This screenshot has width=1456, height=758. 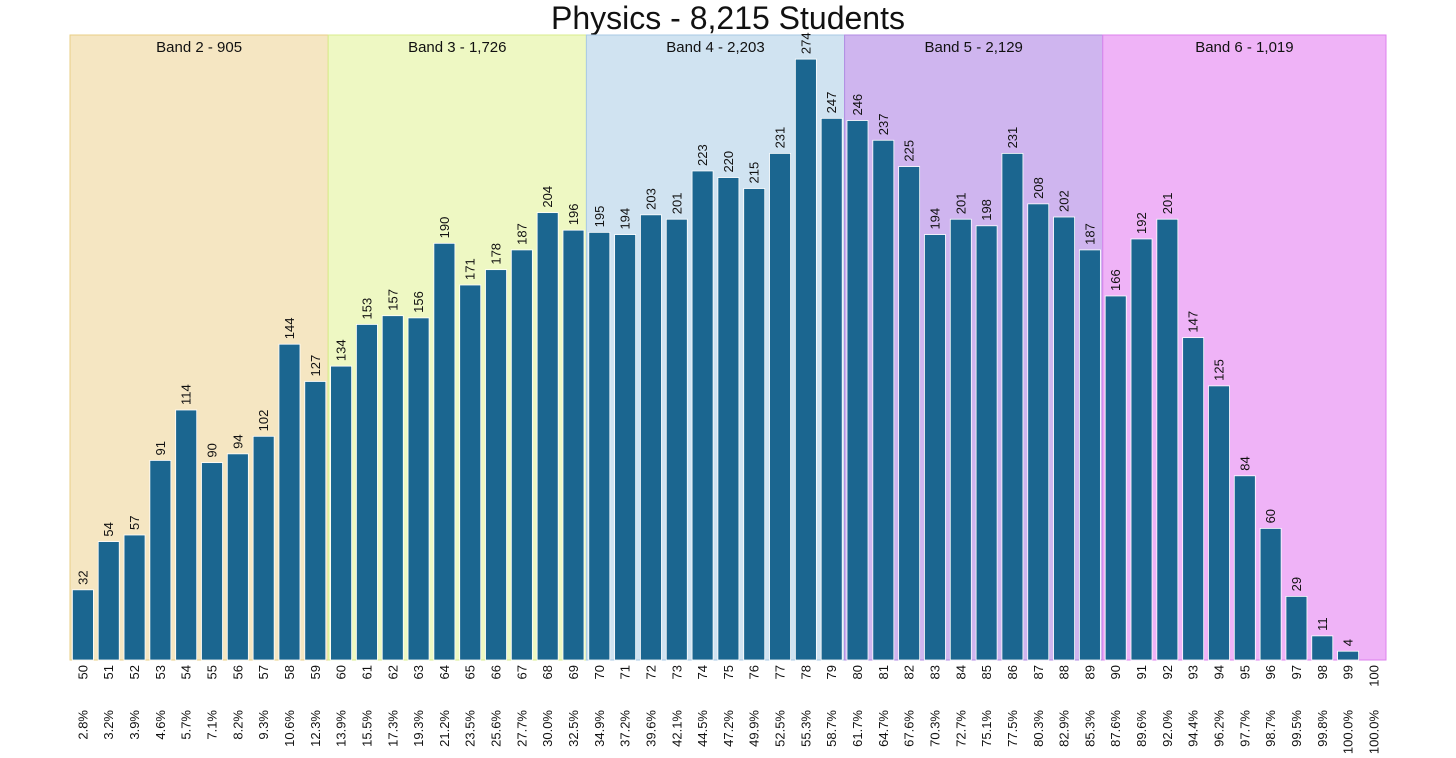 I want to click on percentile-label: 34.9%, so click(x=599, y=728).